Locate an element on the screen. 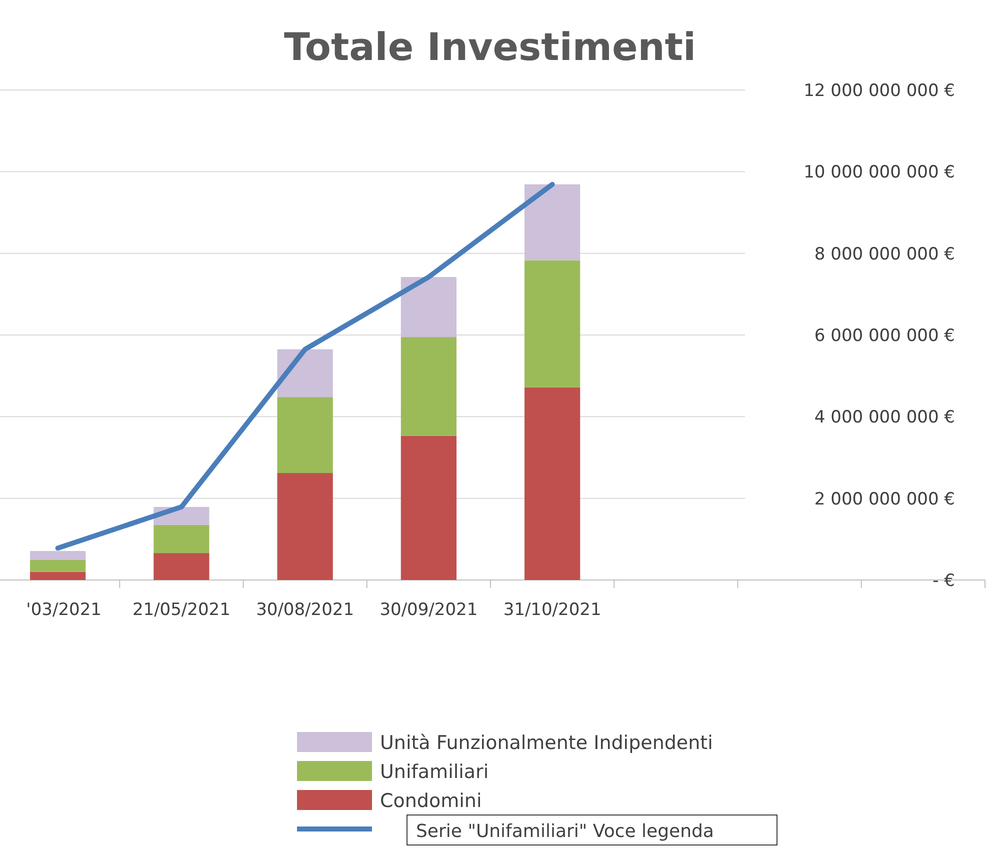 The image size is (988, 851). legend-label: Unifamiliari is located at coordinates (434, 772).